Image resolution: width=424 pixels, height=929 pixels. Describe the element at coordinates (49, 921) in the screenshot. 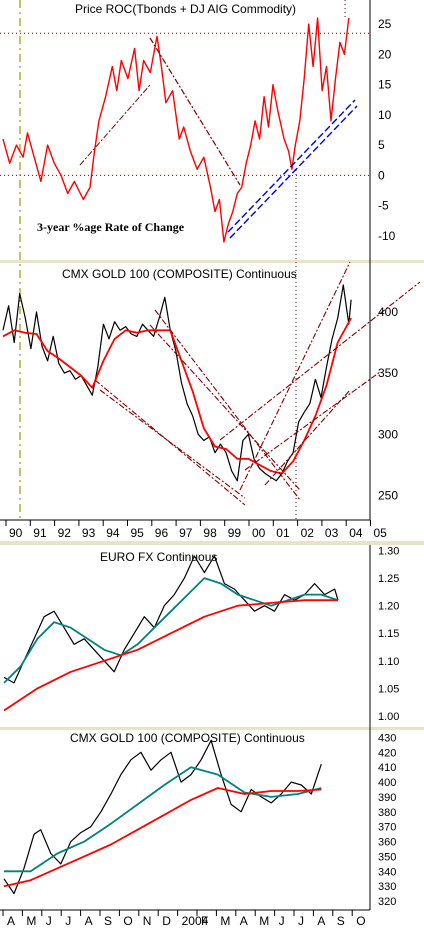

I see `gold-daily-x-tick-label-2: J` at that location.